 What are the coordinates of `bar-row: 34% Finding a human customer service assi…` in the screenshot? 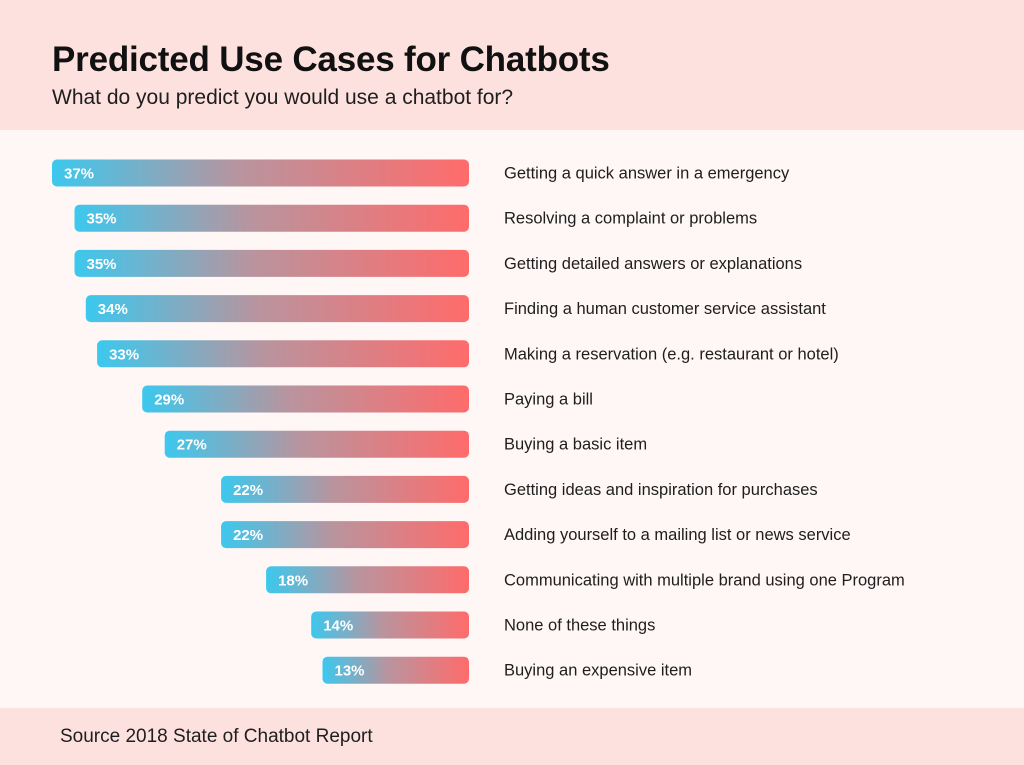 It's located at (455, 309).